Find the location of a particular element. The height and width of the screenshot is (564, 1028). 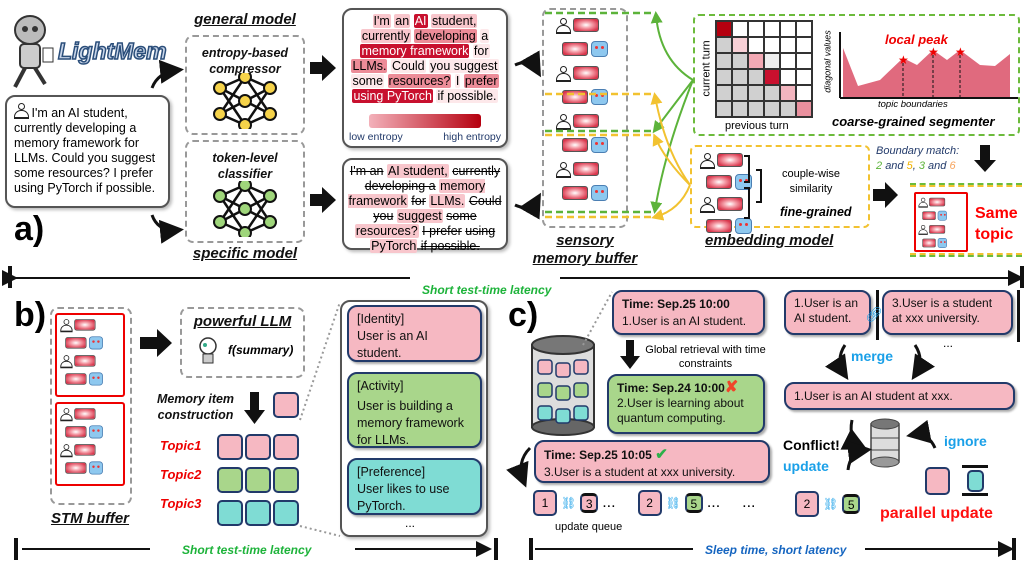

topic-memory-grid is located at coordinates (258, 480).